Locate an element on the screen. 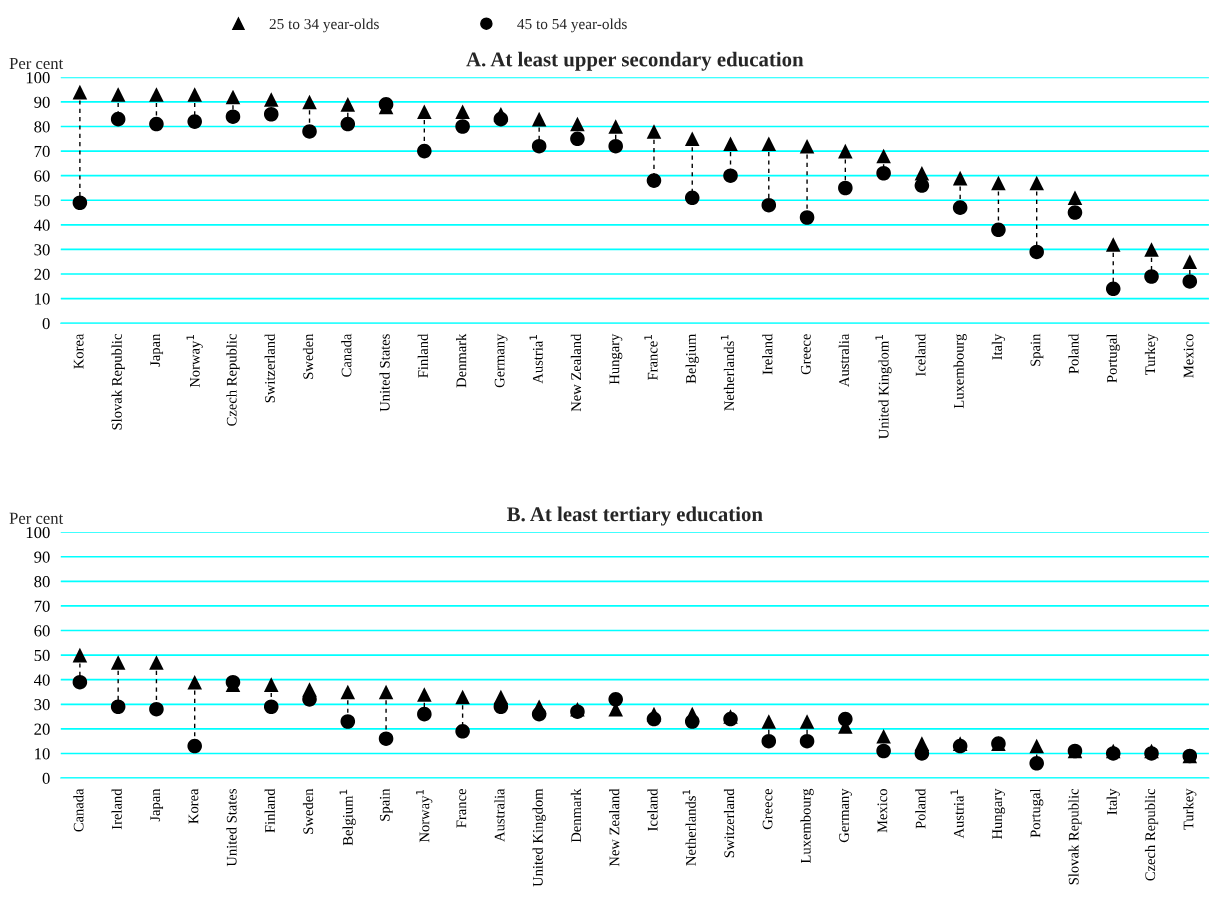  x-tick-label: United Kingdom$^{1}$ is located at coordinates (883, 387).